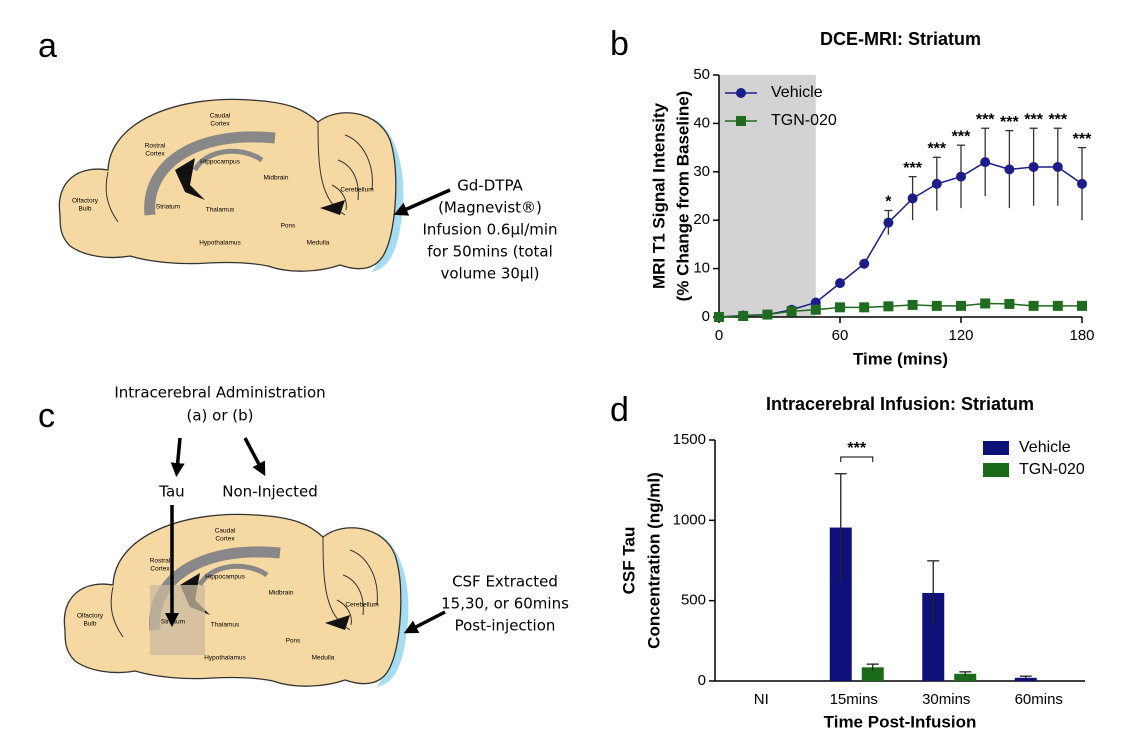  I want to click on legend-marker, so click(741, 93).